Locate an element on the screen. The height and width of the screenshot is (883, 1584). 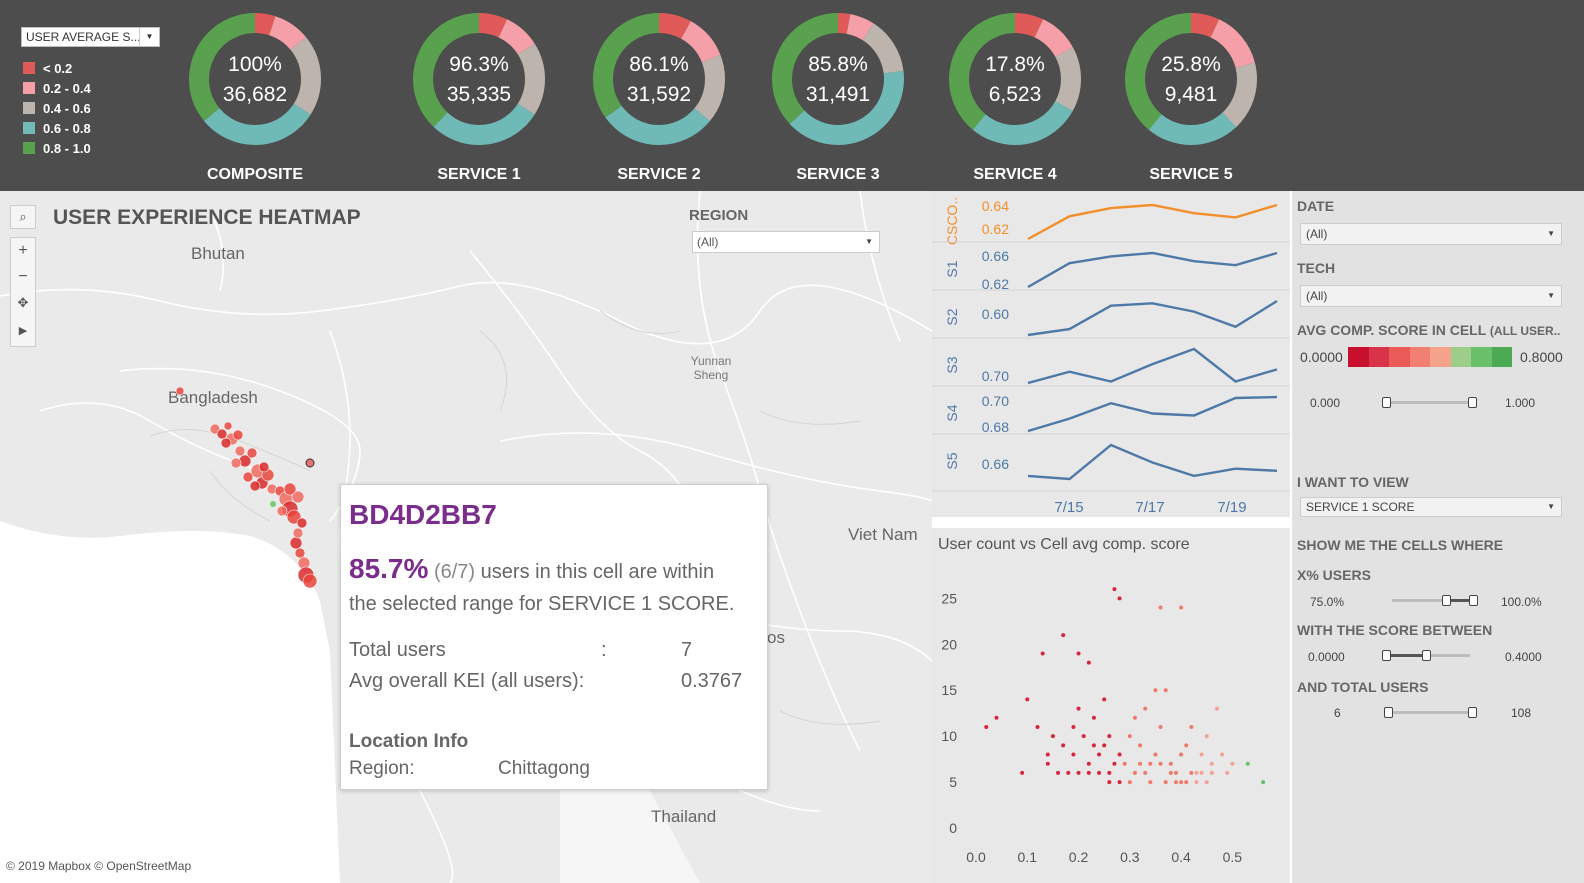
view-dropdown: SERVICE 1 SCORE ▼ is located at coordinates (1431, 507).